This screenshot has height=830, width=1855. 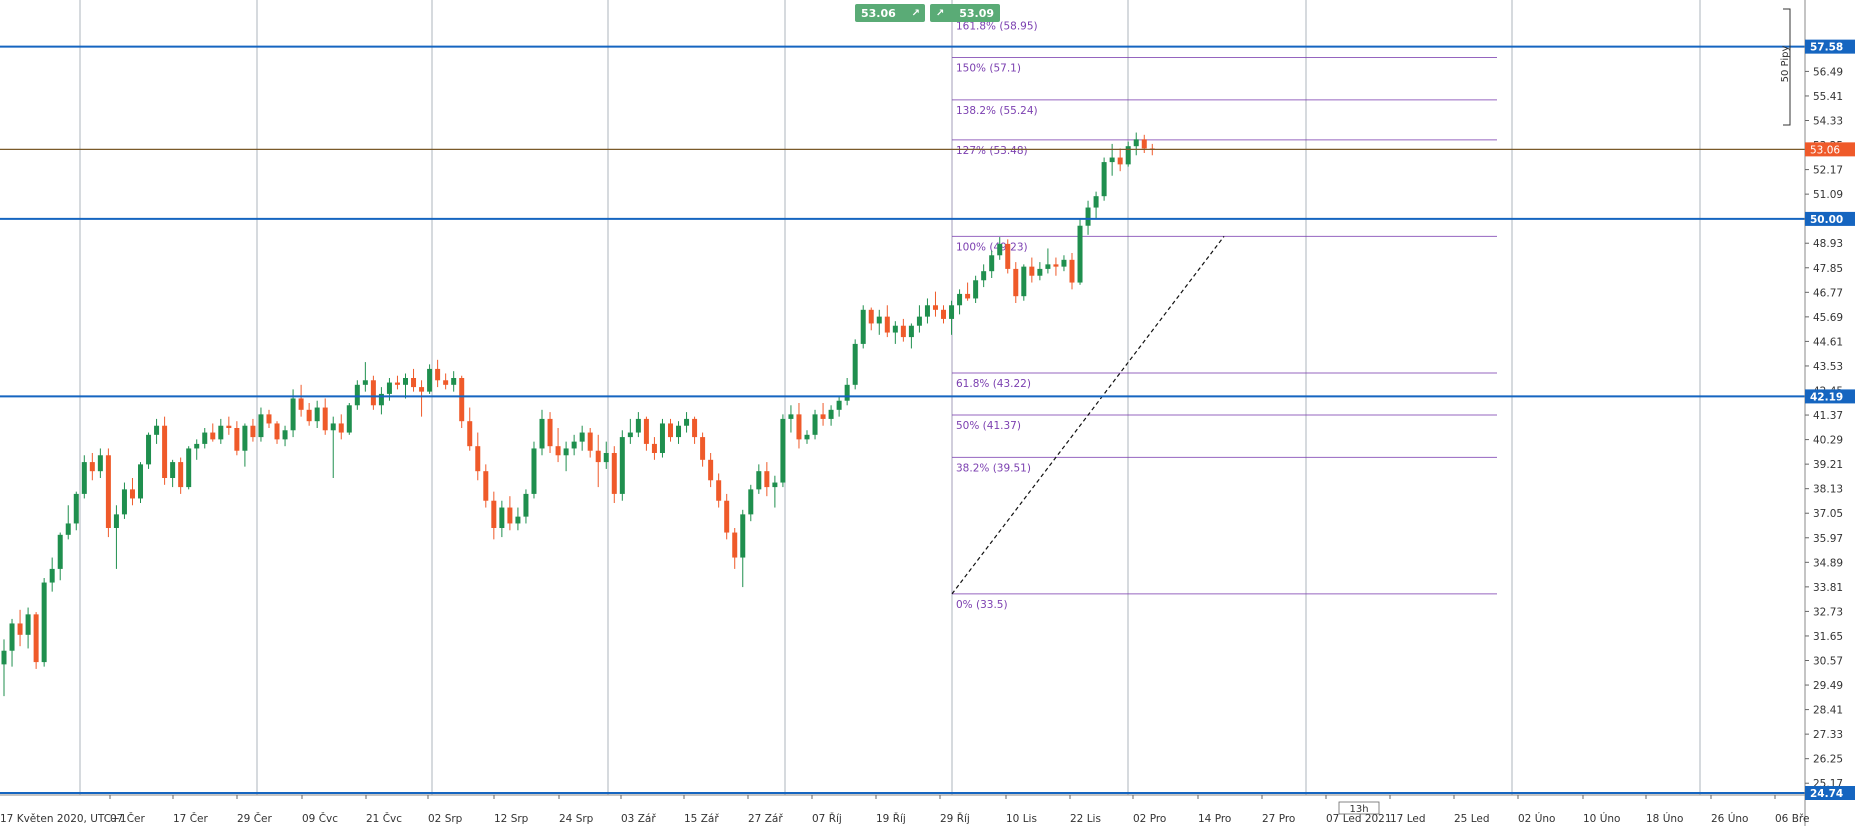 I want to click on fib-level-label: 150% (57.1), so click(x=988, y=69).